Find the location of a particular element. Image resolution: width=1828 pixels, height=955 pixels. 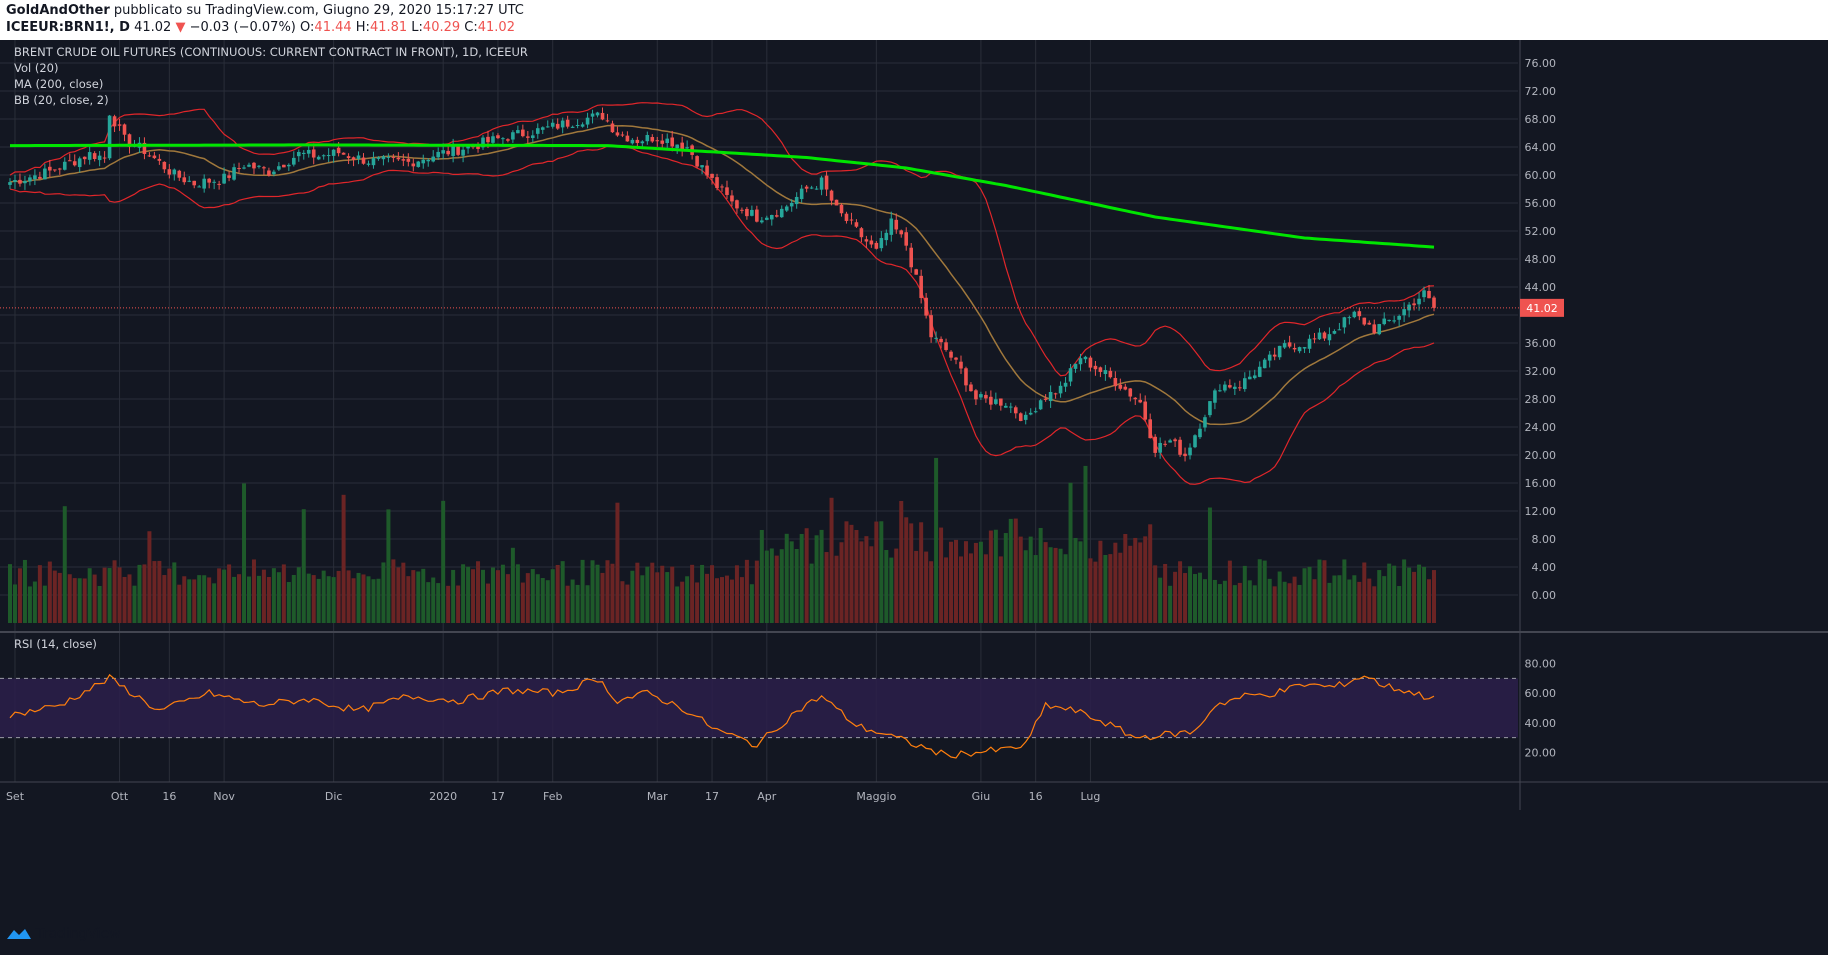

footer-brand: TradingView is located at coordinates (78, 934).